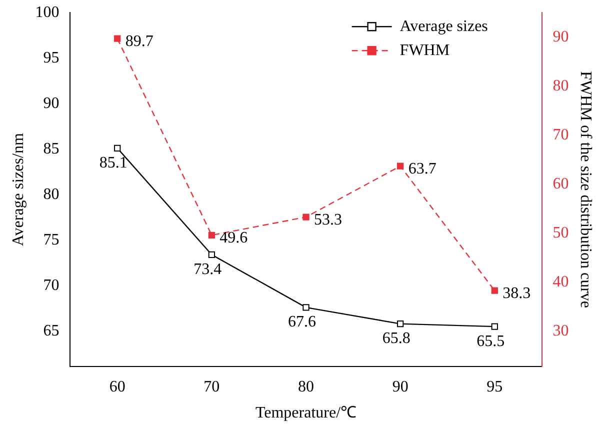 Image resolution: width=604 pixels, height=432 pixels. What do you see at coordinates (47, 12) in the screenshot?
I see `y-tick-label: 100` at bounding box center [47, 12].